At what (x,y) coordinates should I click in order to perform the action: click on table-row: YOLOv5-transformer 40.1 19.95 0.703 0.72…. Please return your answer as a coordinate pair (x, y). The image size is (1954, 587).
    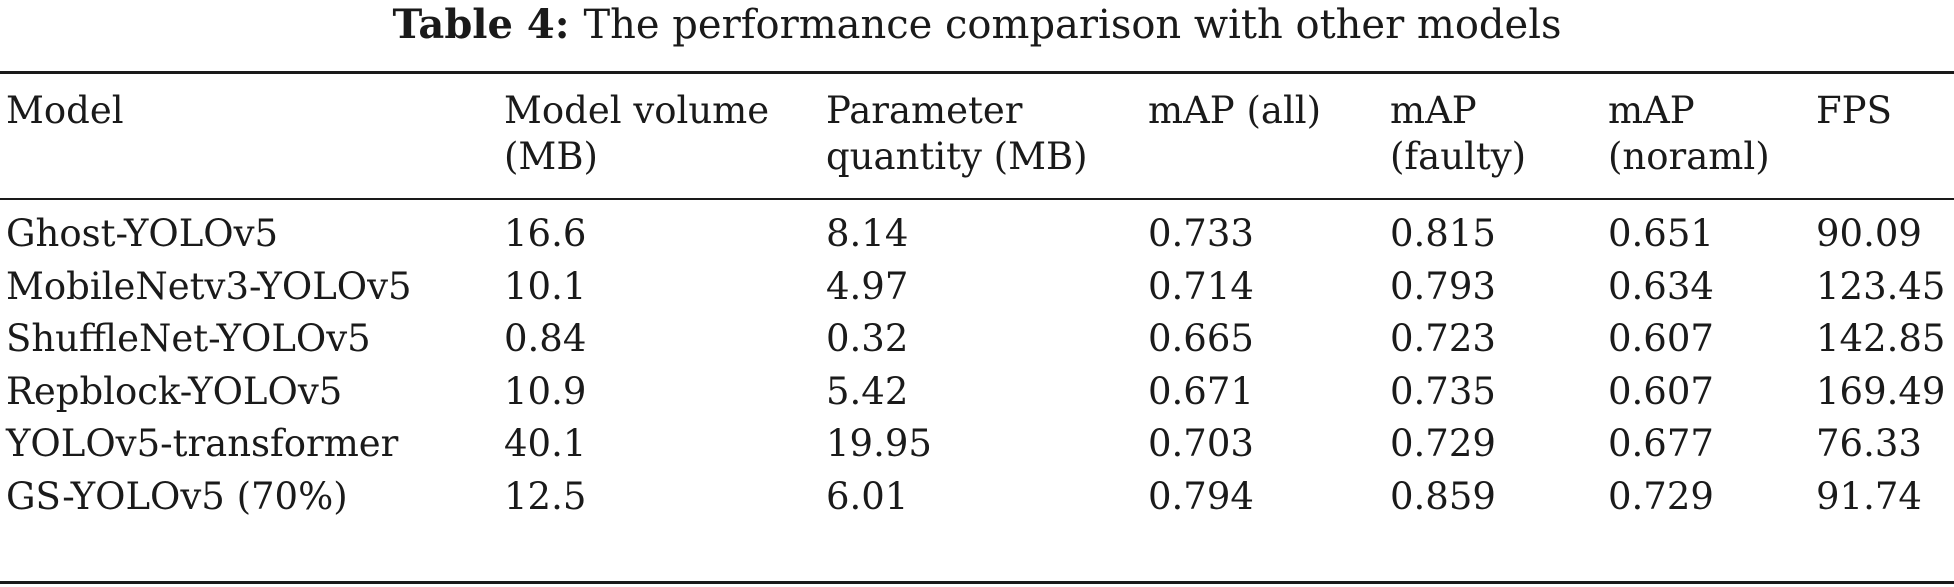
    Looking at the image, I should click on (977, 444).